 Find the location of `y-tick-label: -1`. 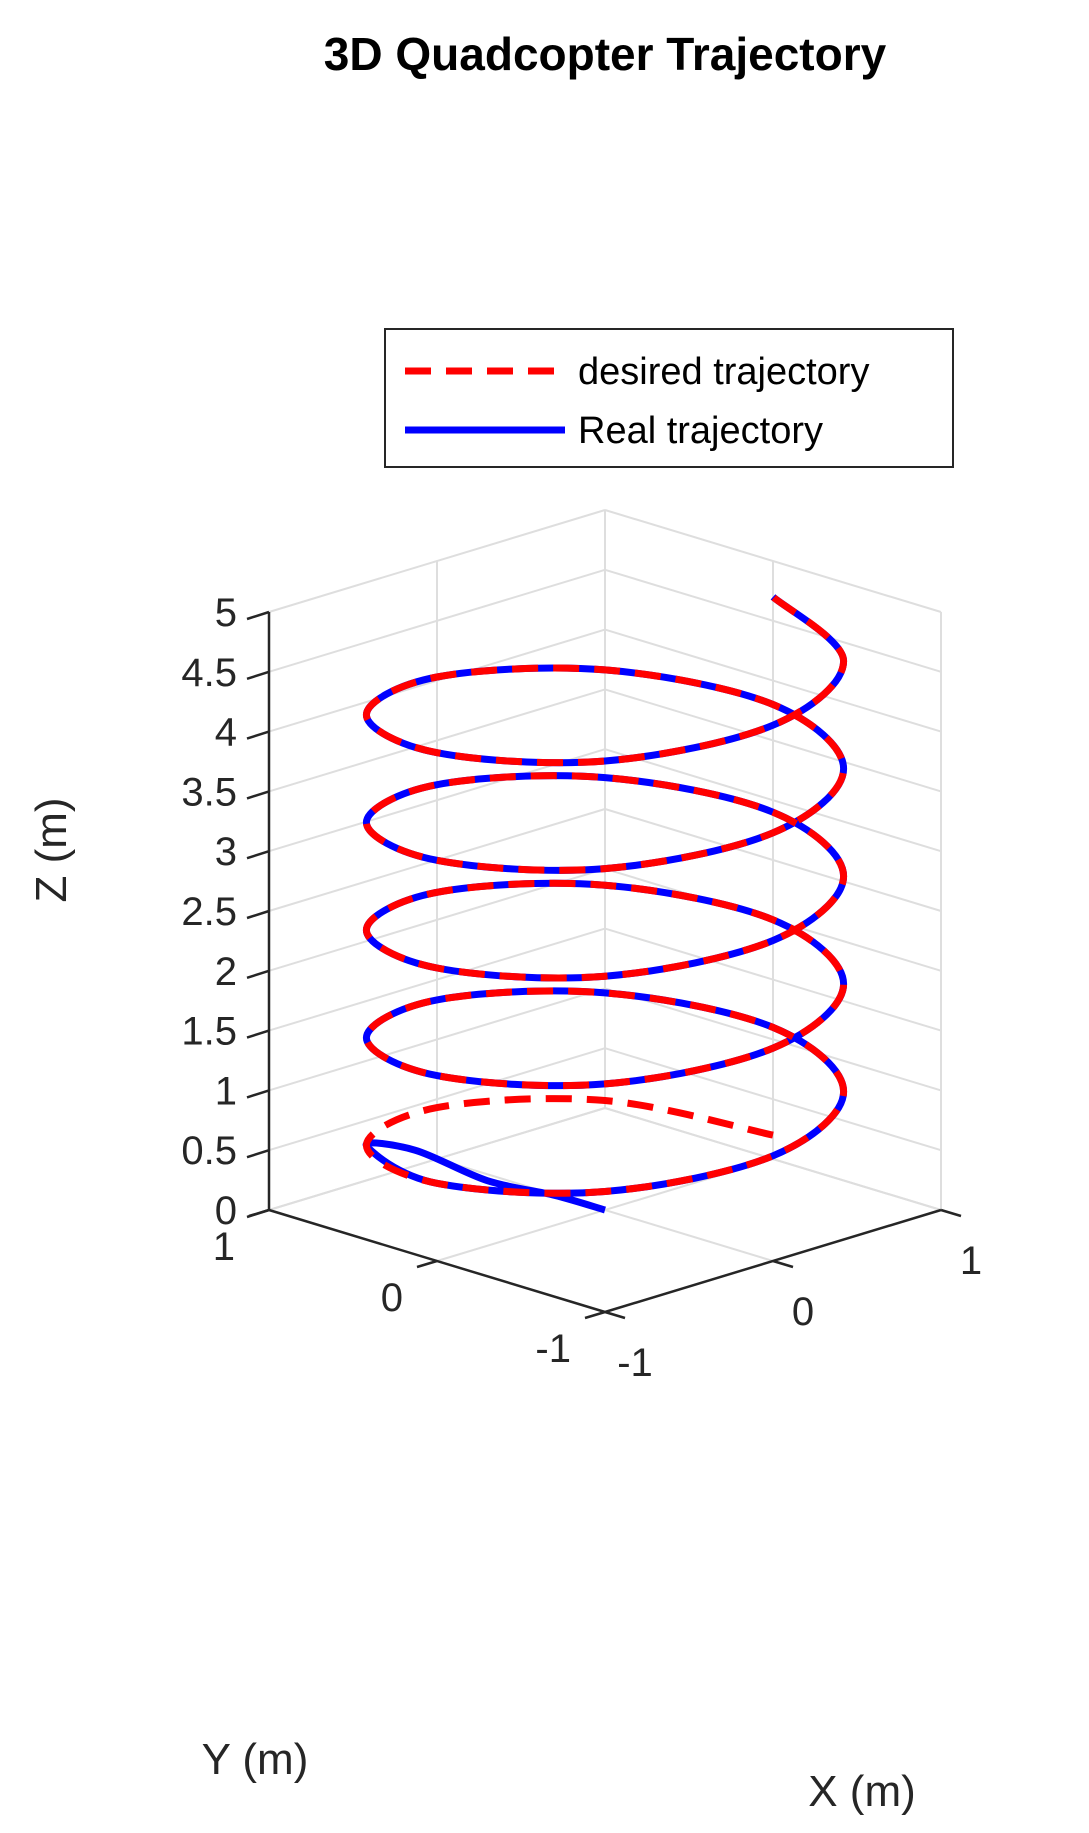

y-tick-label: -1 is located at coordinates (553, 1349).